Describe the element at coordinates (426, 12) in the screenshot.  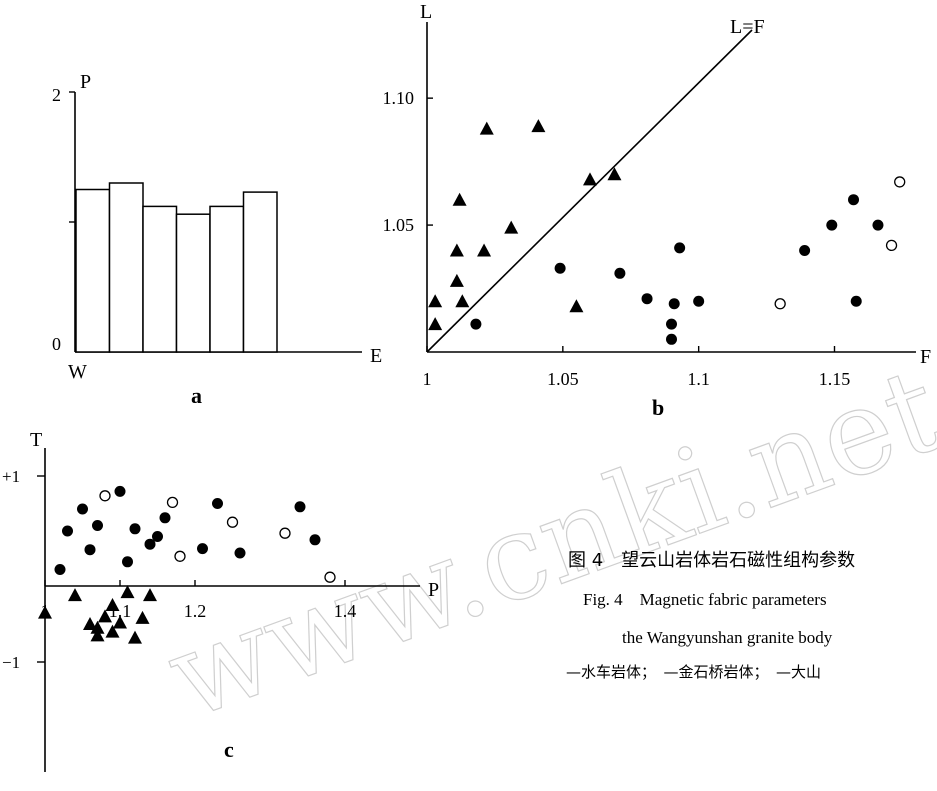
I see `b-ylabel: L` at that location.